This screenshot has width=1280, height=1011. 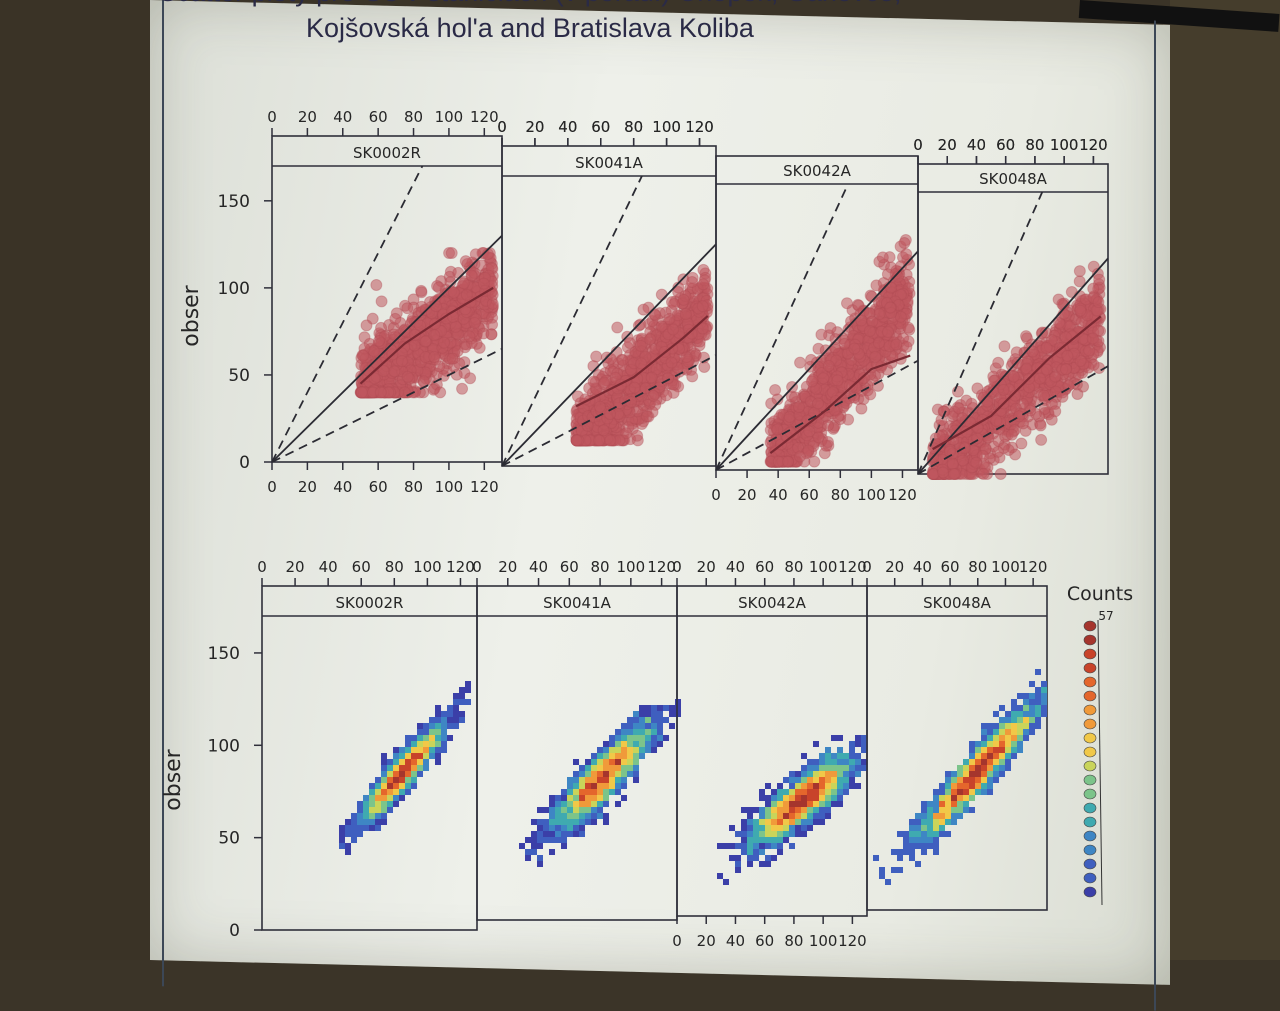 What do you see at coordinates (1100, 762) in the screenshot?
I see `legend-axis` at bounding box center [1100, 762].